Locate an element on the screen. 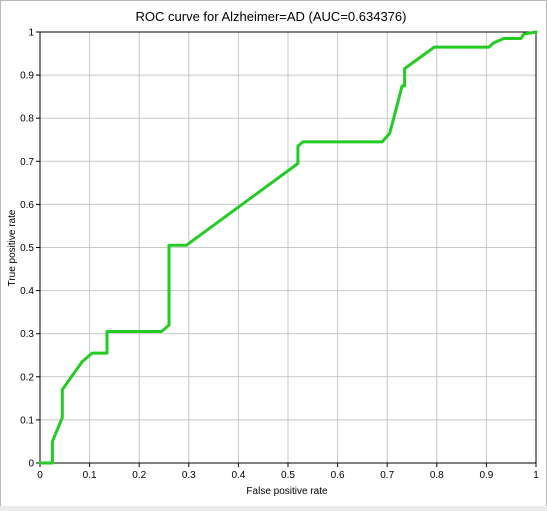 This screenshot has width=547, height=511. x-tick-label: 0.4 is located at coordinates (238, 475).